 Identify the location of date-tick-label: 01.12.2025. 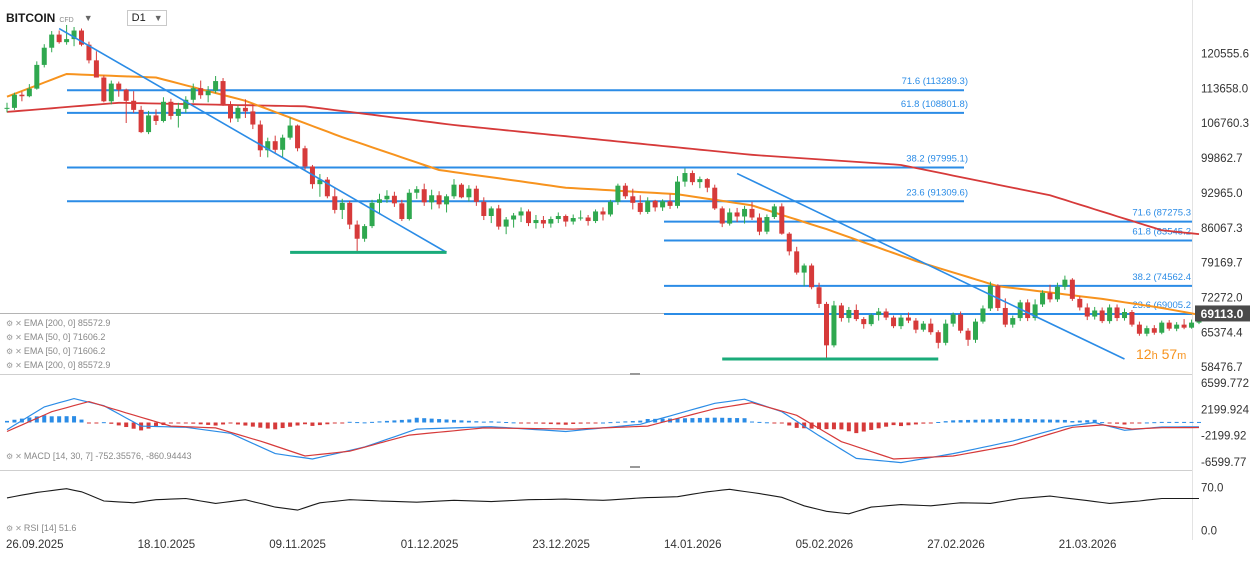
(430, 545).